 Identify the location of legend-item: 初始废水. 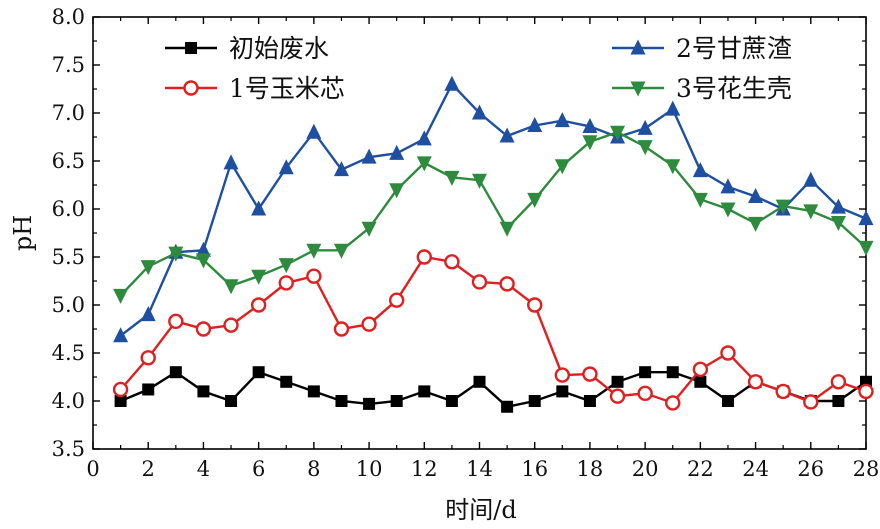
(247, 48).